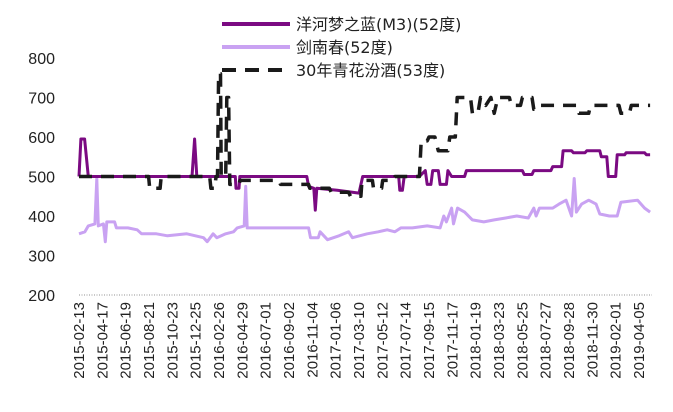 The width and height of the screenshot is (673, 412). Describe the element at coordinates (522, 340) in the screenshot. I see `x-tick-label: 2018-05-25` at that location.